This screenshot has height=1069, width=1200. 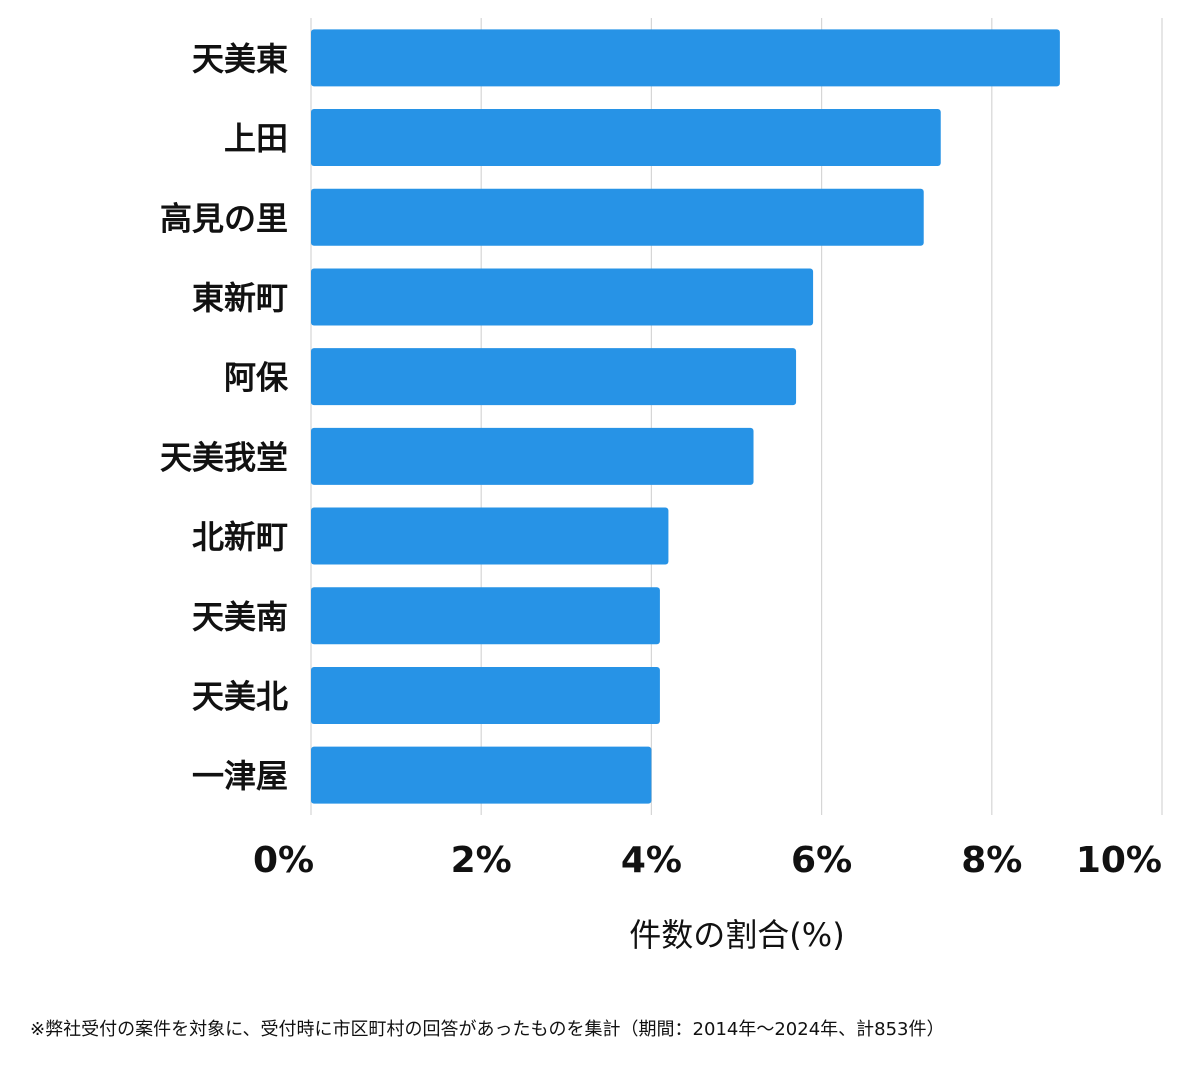 I want to click on category-label: 天美我堂, so click(x=224, y=457).